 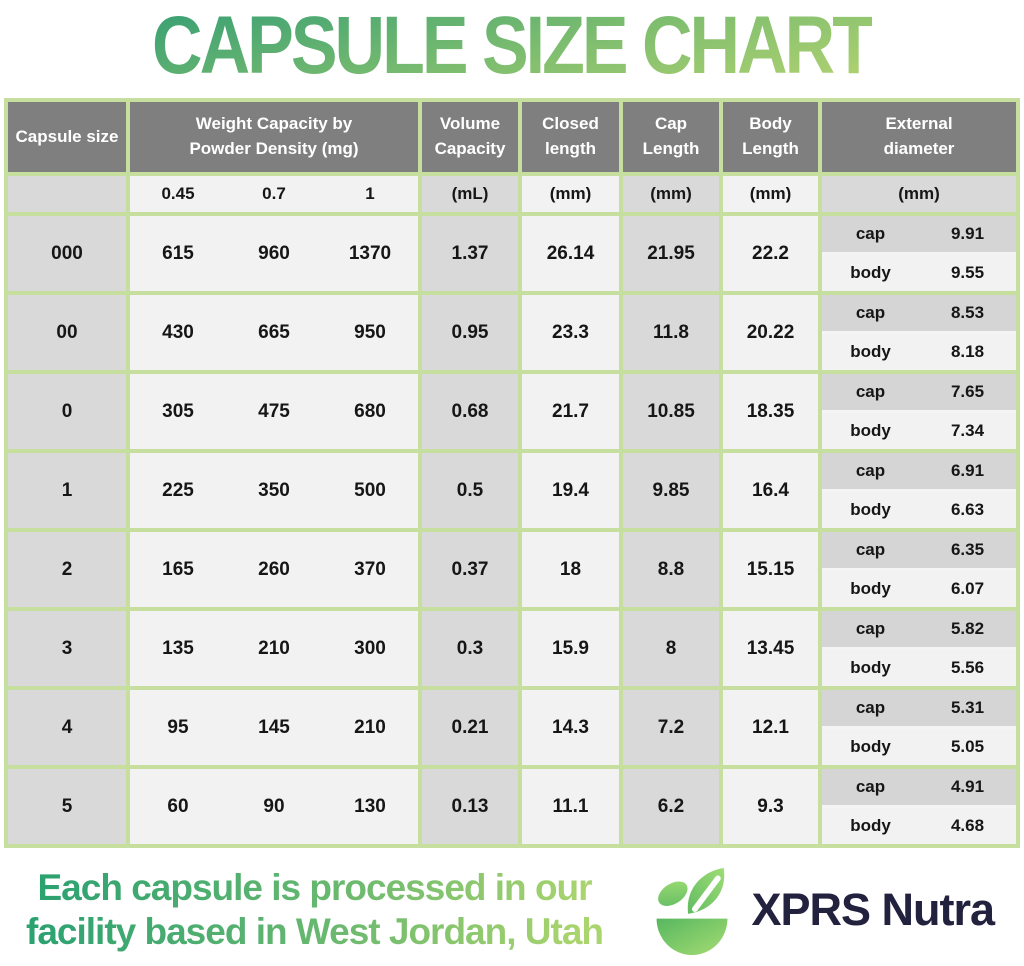 What do you see at coordinates (671, 490) in the screenshot?
I see `cap-length-cell: 9.85` at bounding box center [671, 490].